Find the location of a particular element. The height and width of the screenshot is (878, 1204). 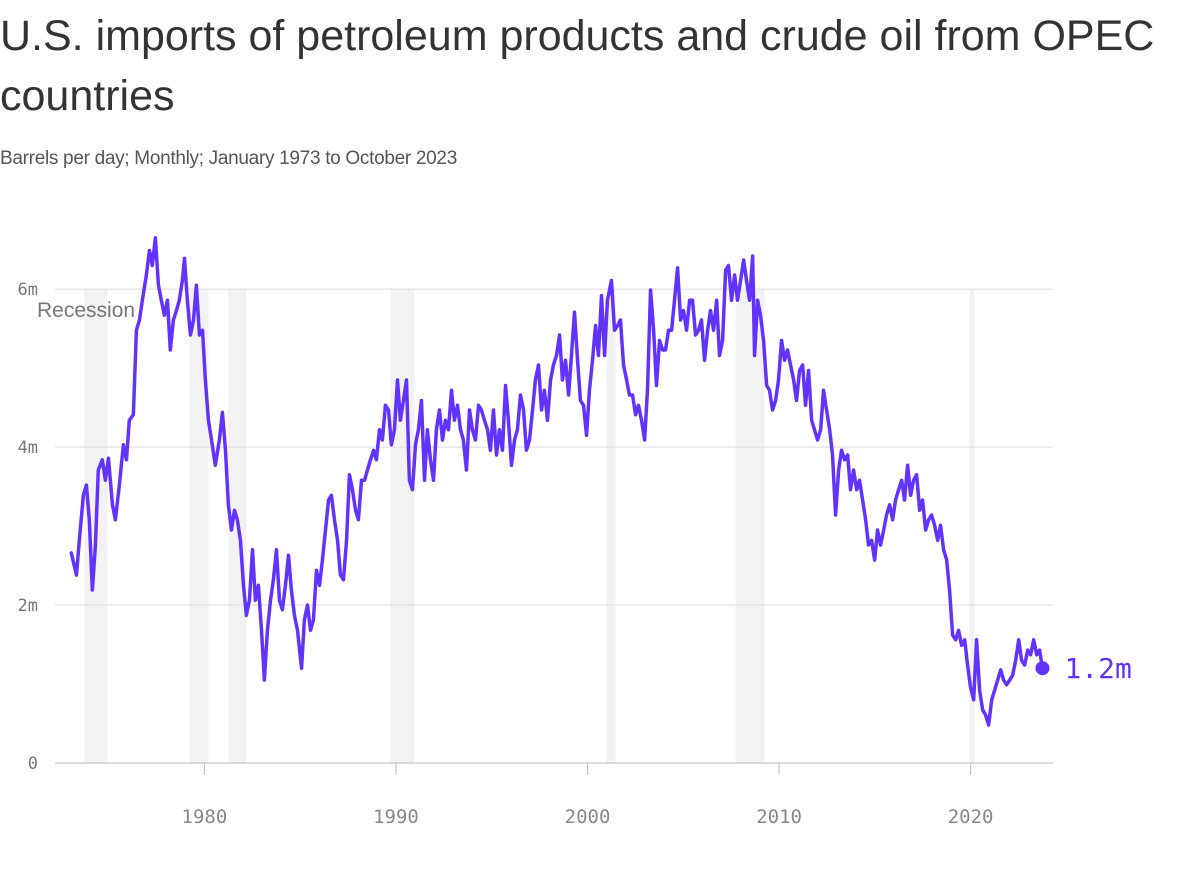

x-tick-label: 1990 is located at coordinates (396, 817).